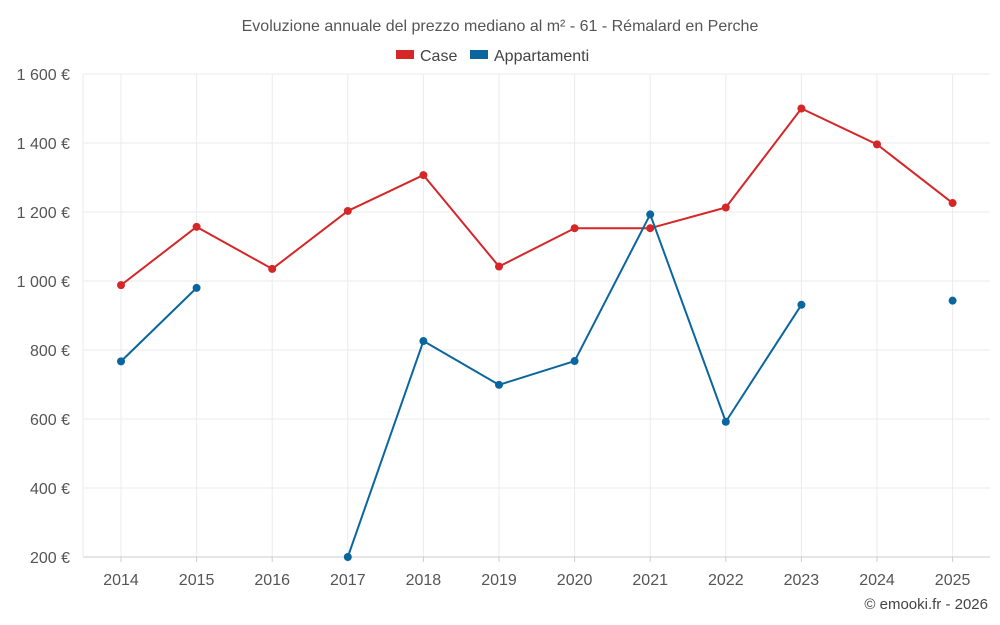 This screenshot has height=625, width=1000. I want to click on legend: Case Appartamenti, so click(492, 56).